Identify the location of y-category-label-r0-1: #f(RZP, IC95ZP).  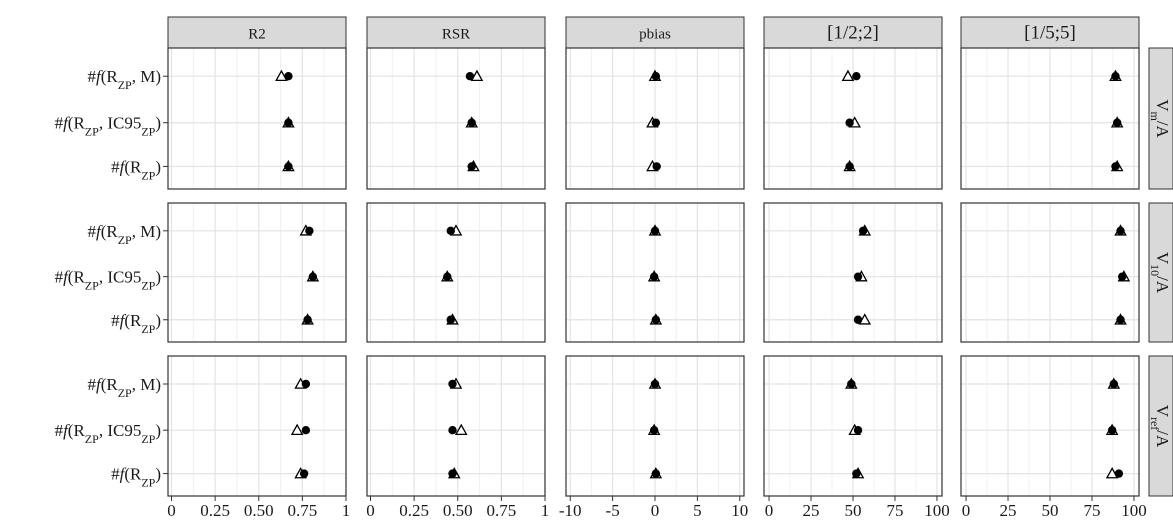
(108, 126).